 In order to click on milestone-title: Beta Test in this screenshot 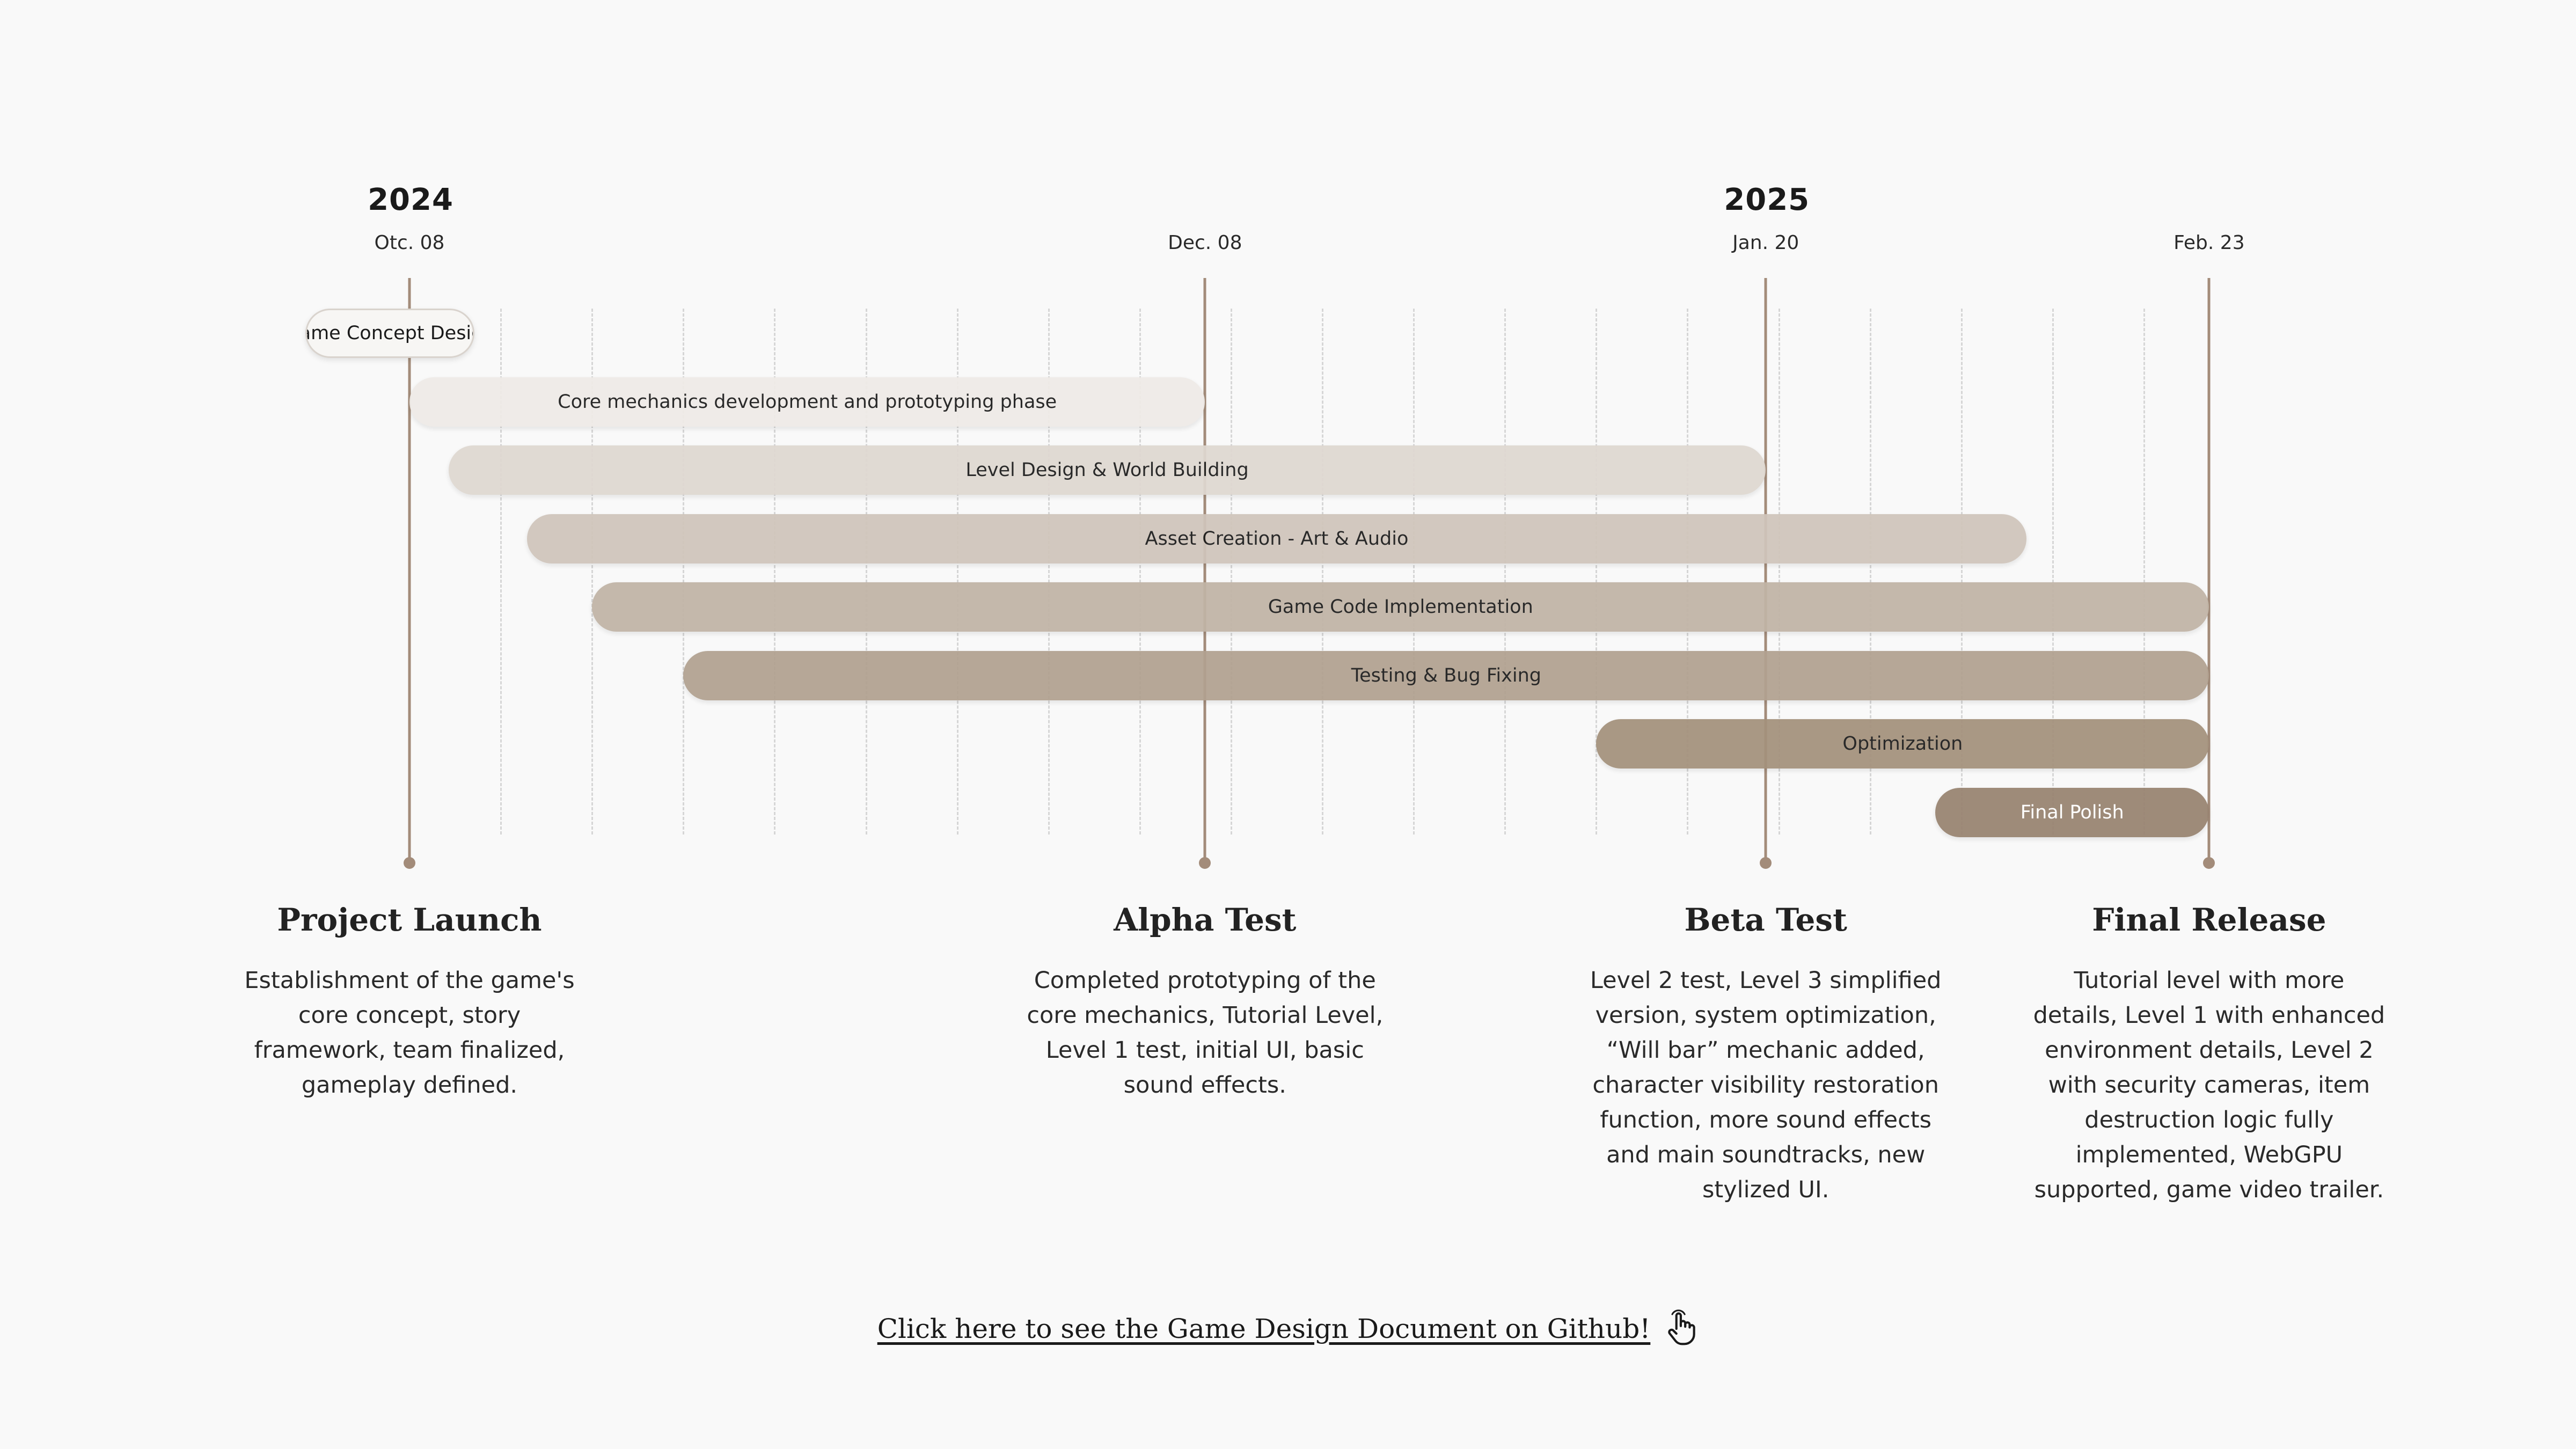, I will do `click(1765, 920)`.